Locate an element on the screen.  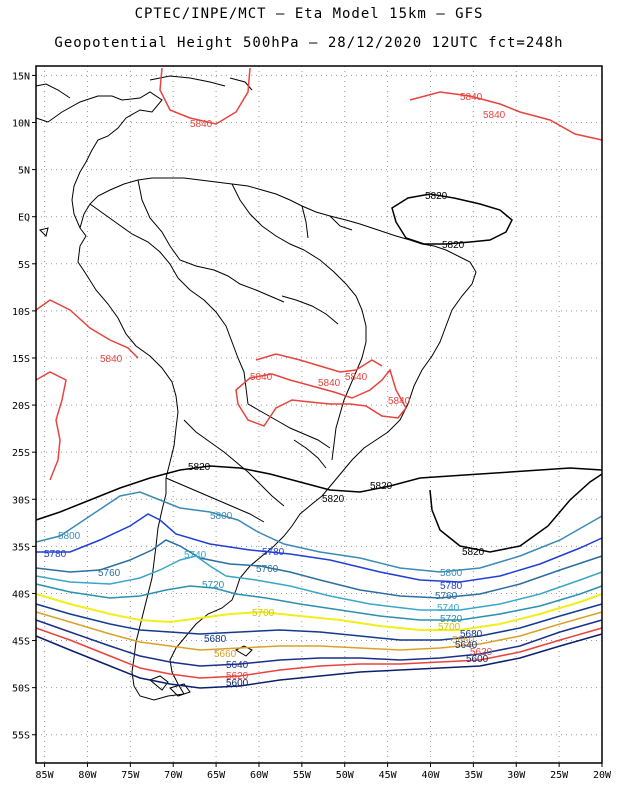
lon-label: 85W is located at coordinates (45, 775).